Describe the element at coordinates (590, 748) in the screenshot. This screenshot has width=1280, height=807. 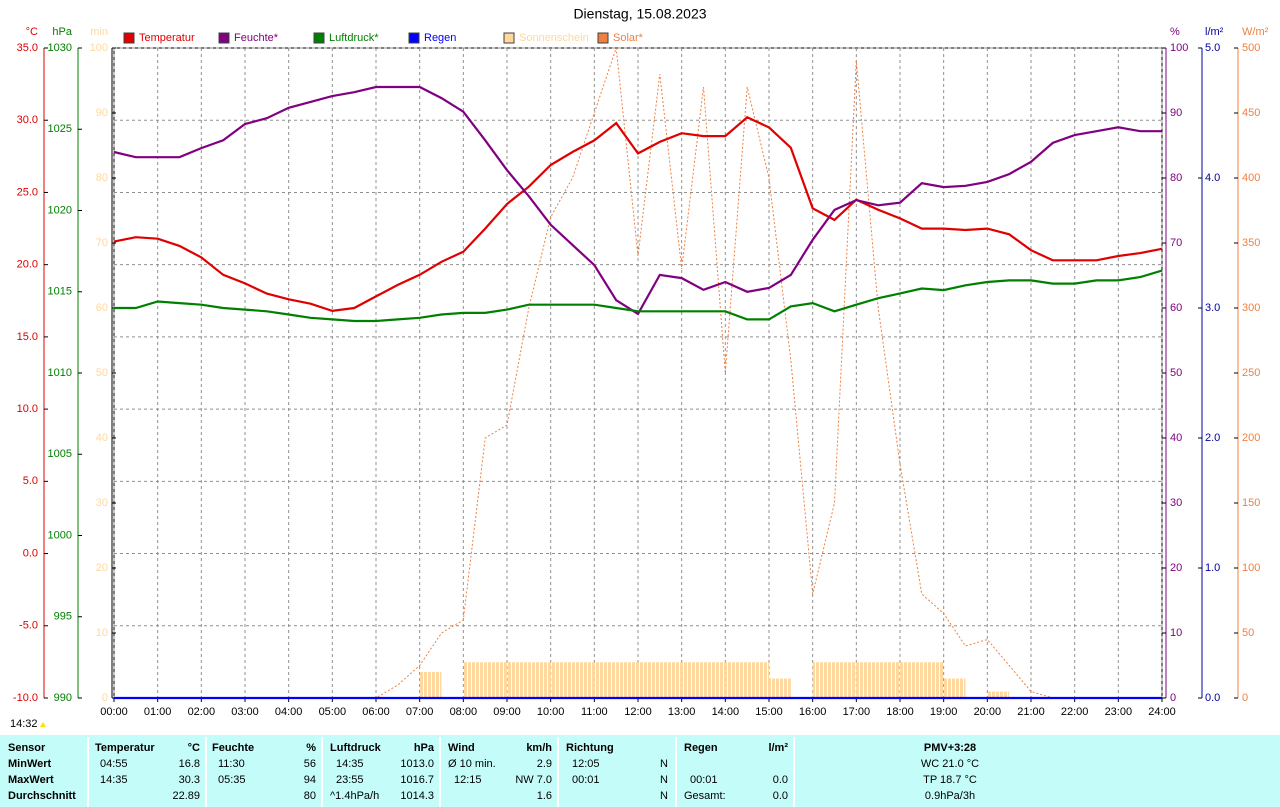
I see `table-header: Richtung` at that location.